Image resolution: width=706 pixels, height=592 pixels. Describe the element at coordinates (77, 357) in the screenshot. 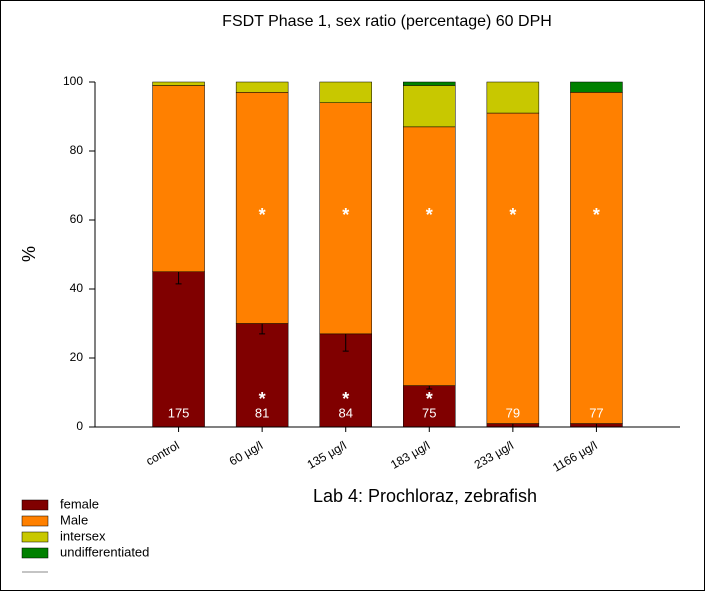

I see `y-tick-label: 20` at that location.